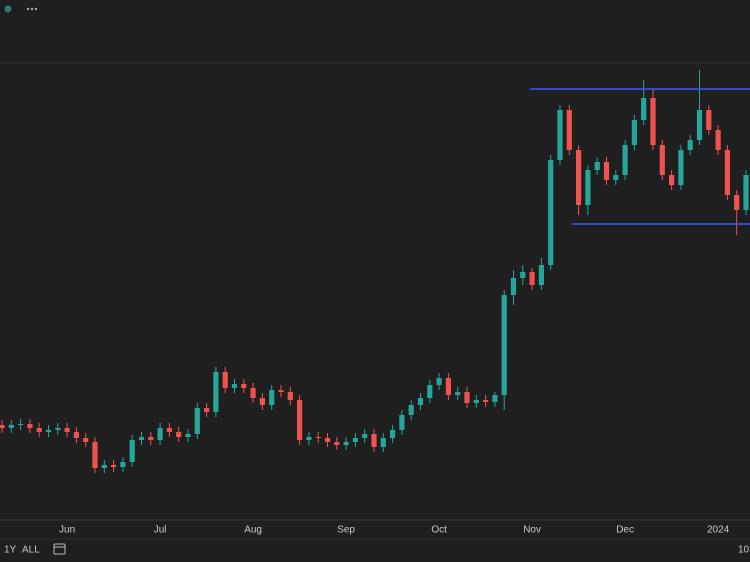 The image size is (750, 562). I want to click on calendar-button, so click(59, 549).